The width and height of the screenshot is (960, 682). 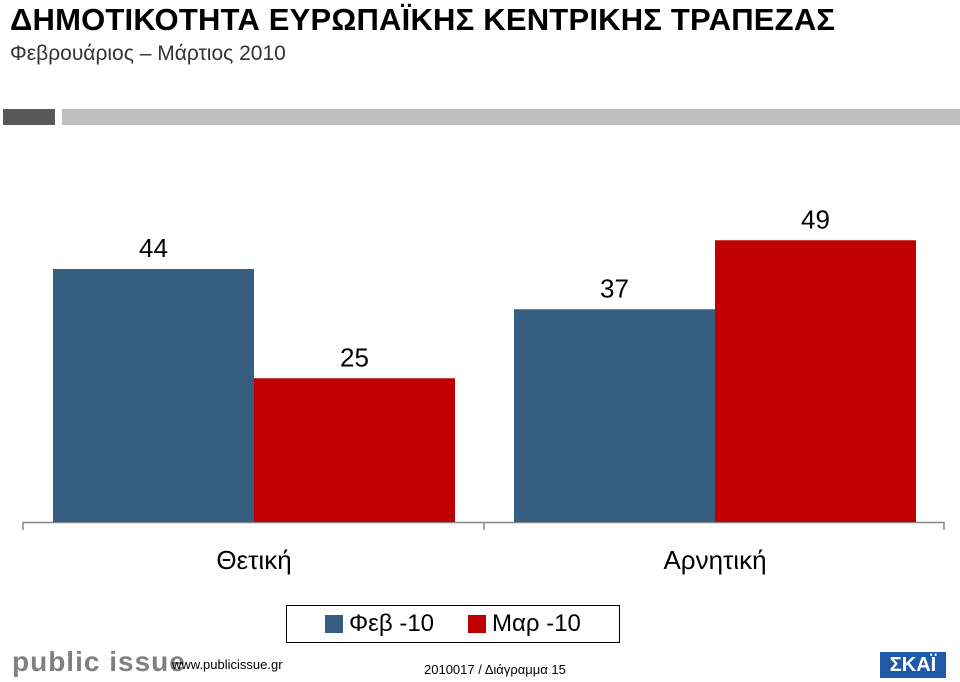 I want to click on data-label-feb-1: 37, so click(x=614, y=288).